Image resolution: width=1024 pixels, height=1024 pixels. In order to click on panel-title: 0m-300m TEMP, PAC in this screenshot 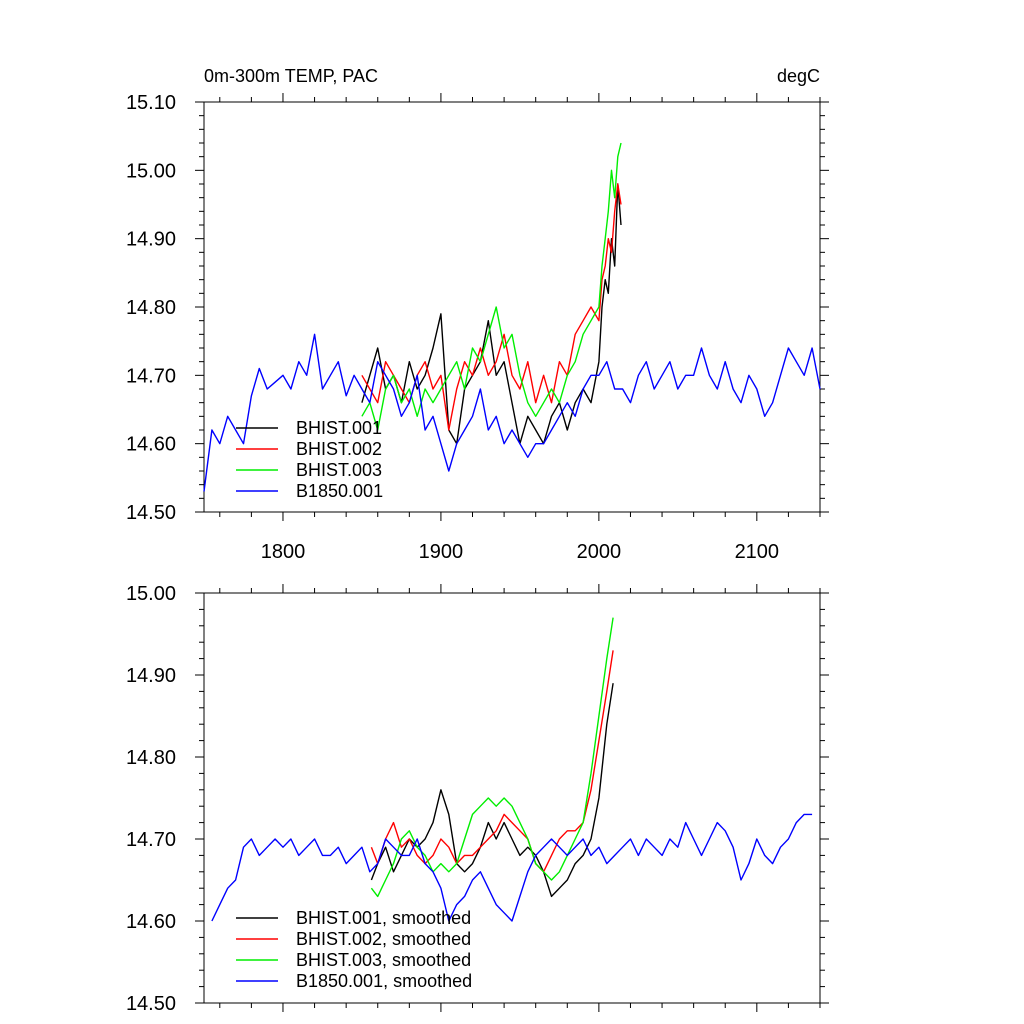, I will do `click(291, 76)`.